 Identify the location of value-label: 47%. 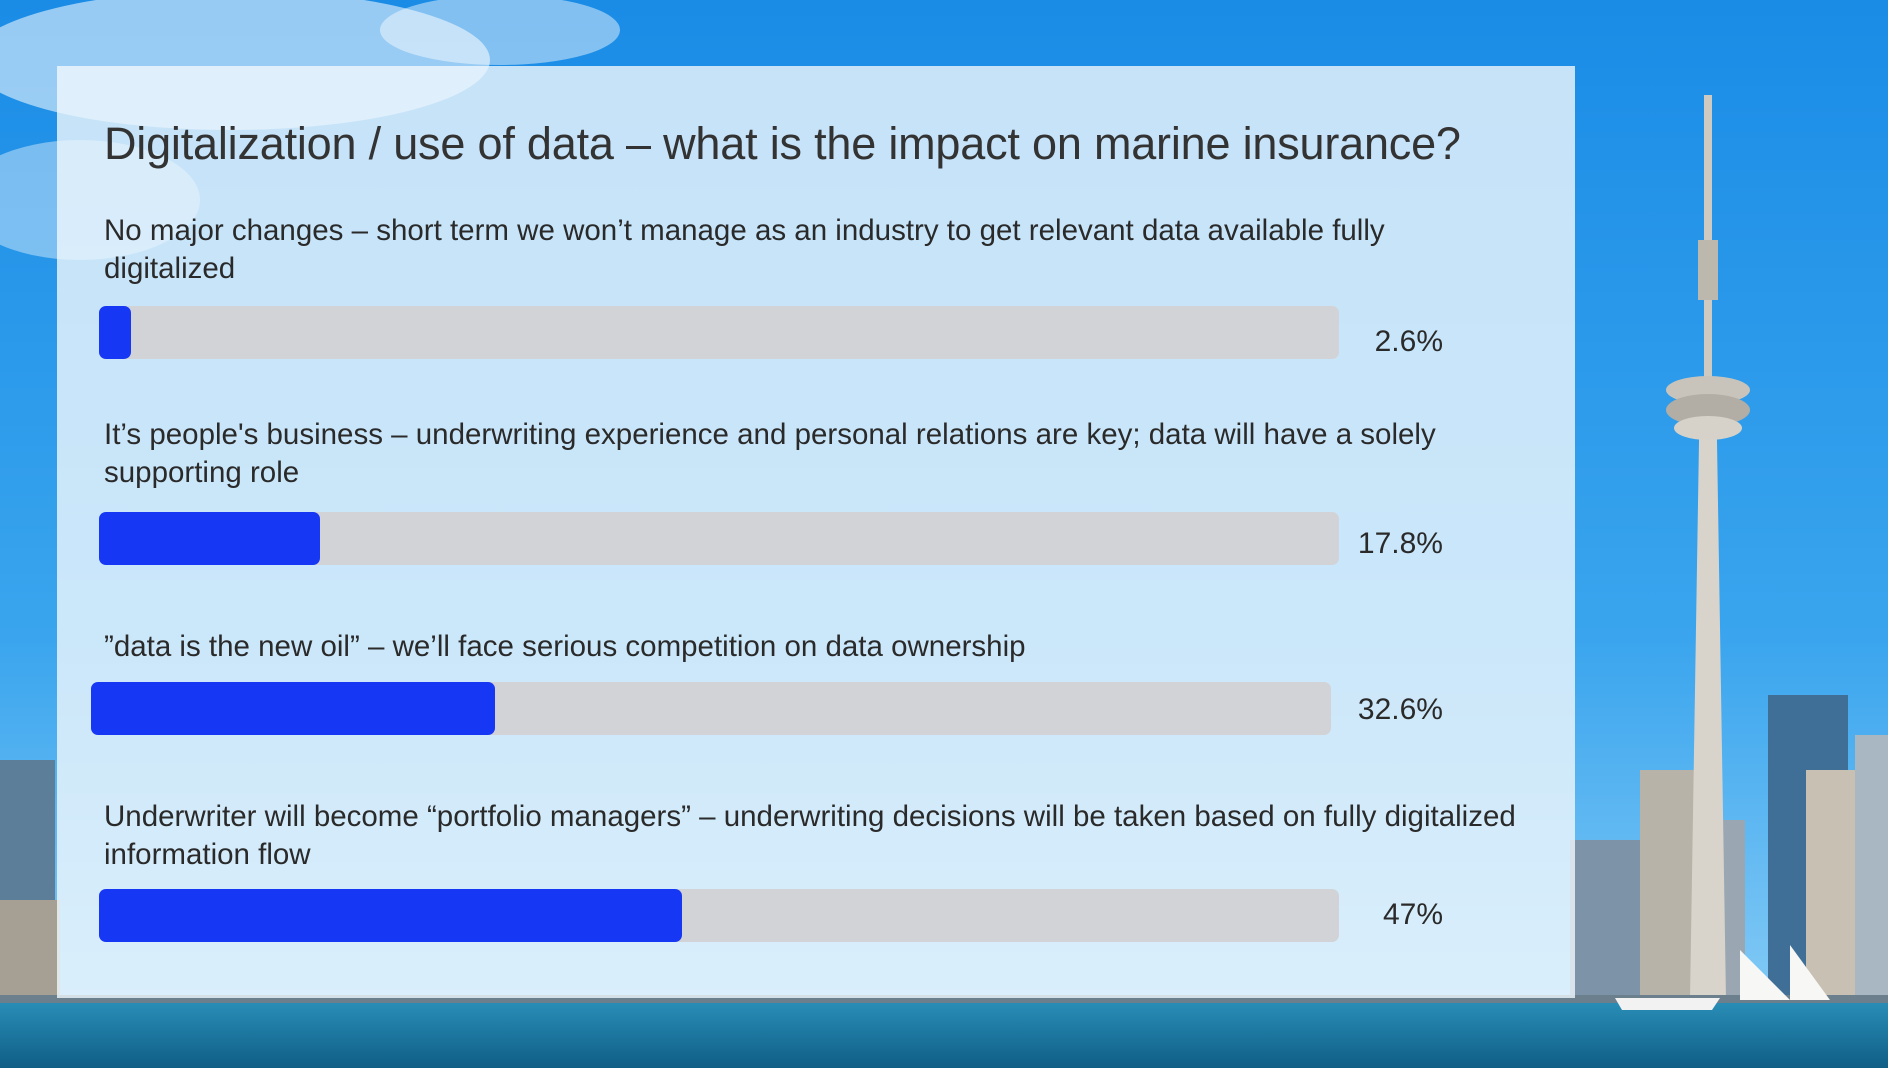
(1412, 914).